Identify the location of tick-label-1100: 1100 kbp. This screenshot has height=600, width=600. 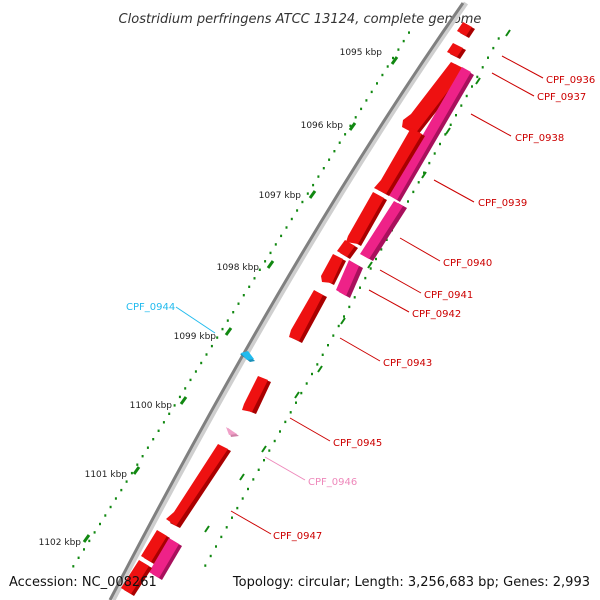
(151, 406).